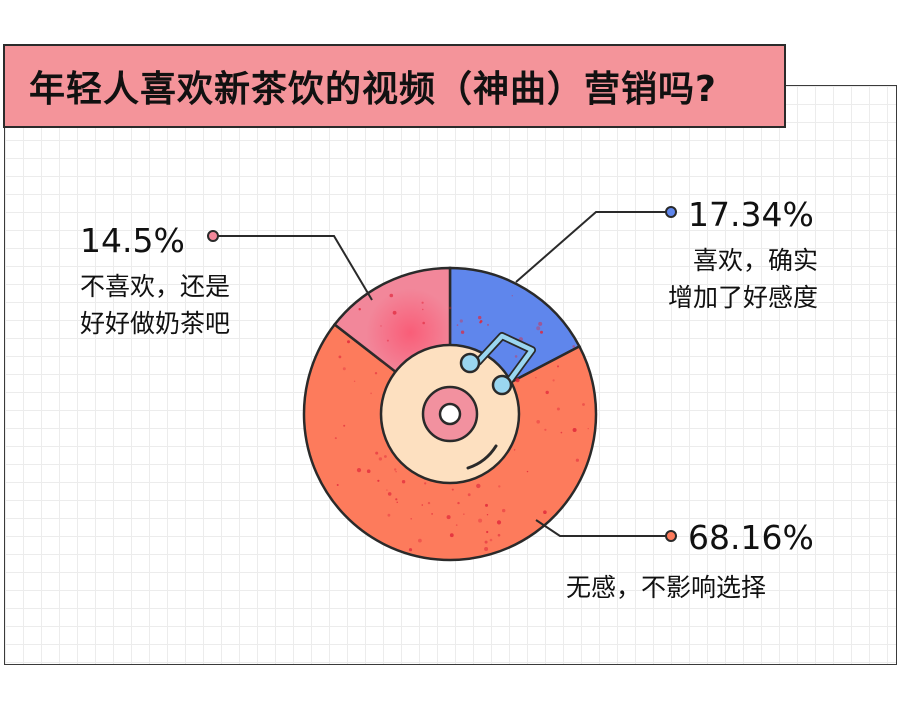  Describe the element at coordinates (671, 212) in the screenshot. I see `leader-like-dot` at that location.